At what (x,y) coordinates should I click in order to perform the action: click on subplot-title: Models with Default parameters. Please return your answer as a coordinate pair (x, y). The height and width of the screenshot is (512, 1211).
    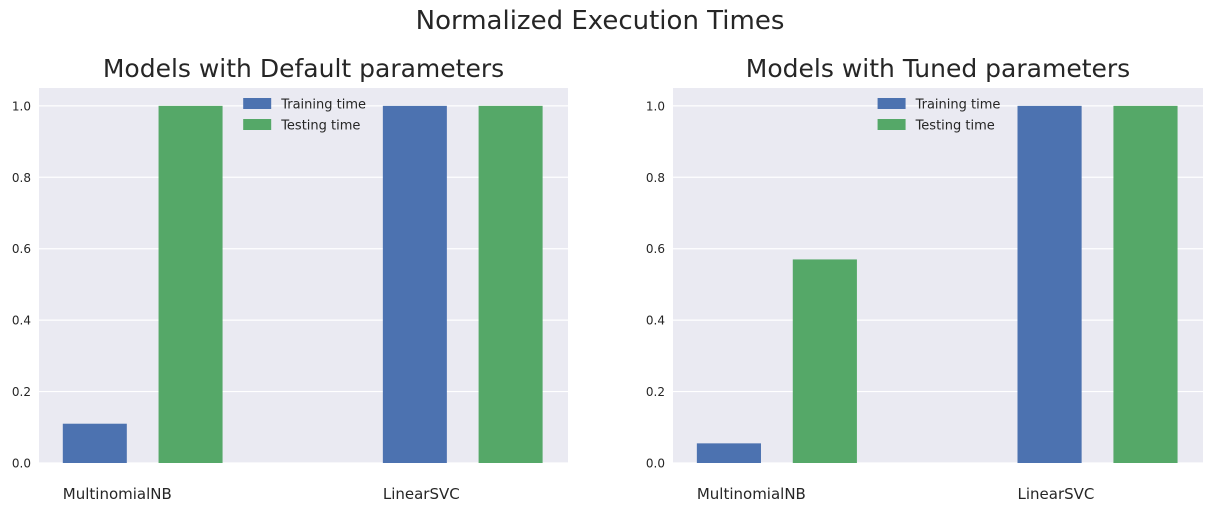
    Looking at the image, I should click on (303, 68).